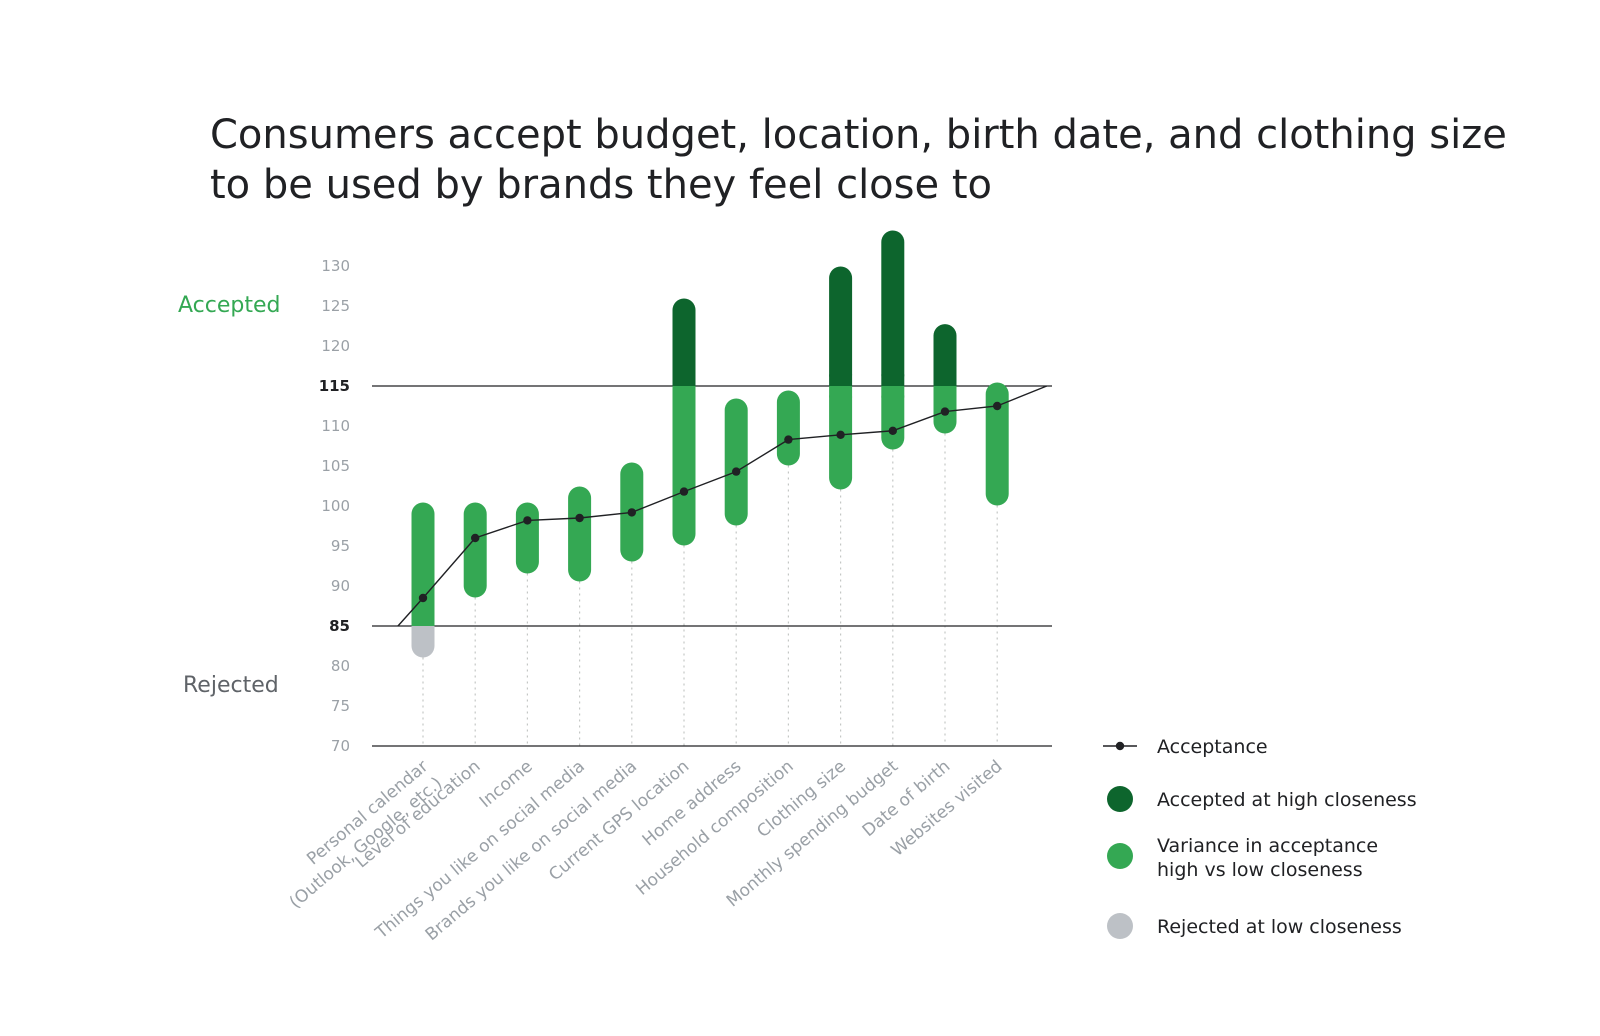 The image size is (1600, 1036). I want to click on legend-label-1: Accepted at high closeness, so click(1287, 800).